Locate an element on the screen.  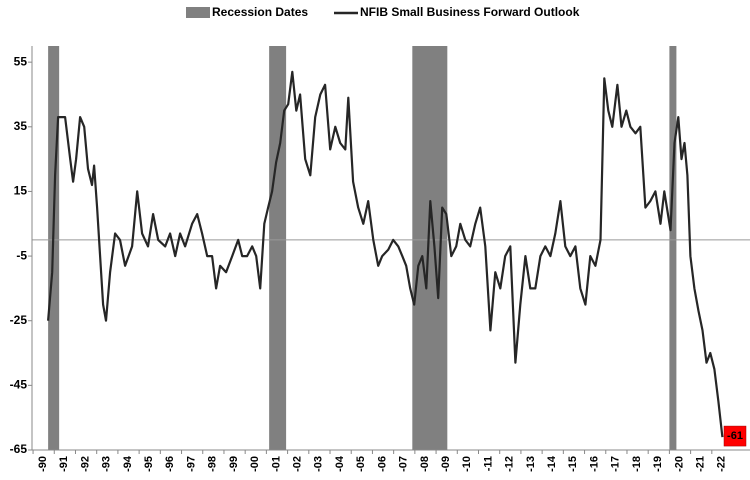
x-tick-label: -93 is located at coordinates (107, 464).